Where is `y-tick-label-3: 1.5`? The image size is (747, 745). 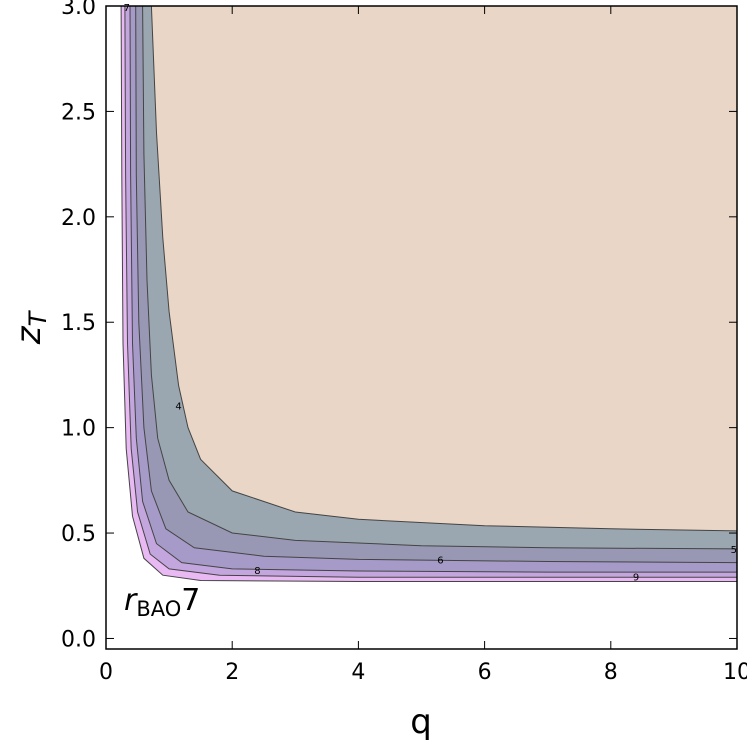 y-tick-label-3: 1.5 is located at coordinates (78, 323).